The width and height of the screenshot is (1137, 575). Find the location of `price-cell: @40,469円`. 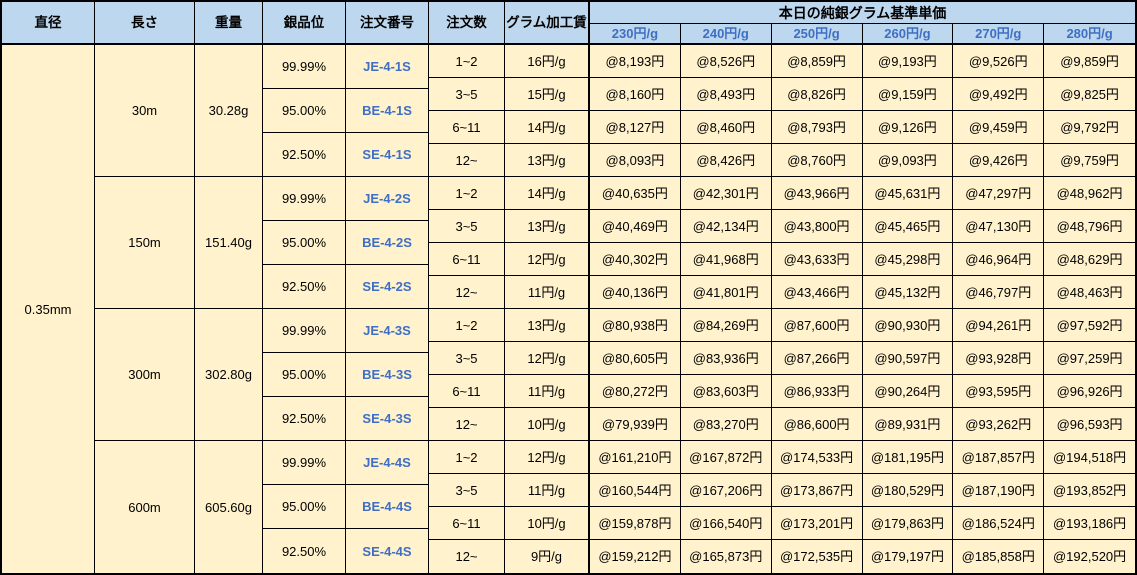

price-cell: @40,469円 is located at coordinates (635, 226).